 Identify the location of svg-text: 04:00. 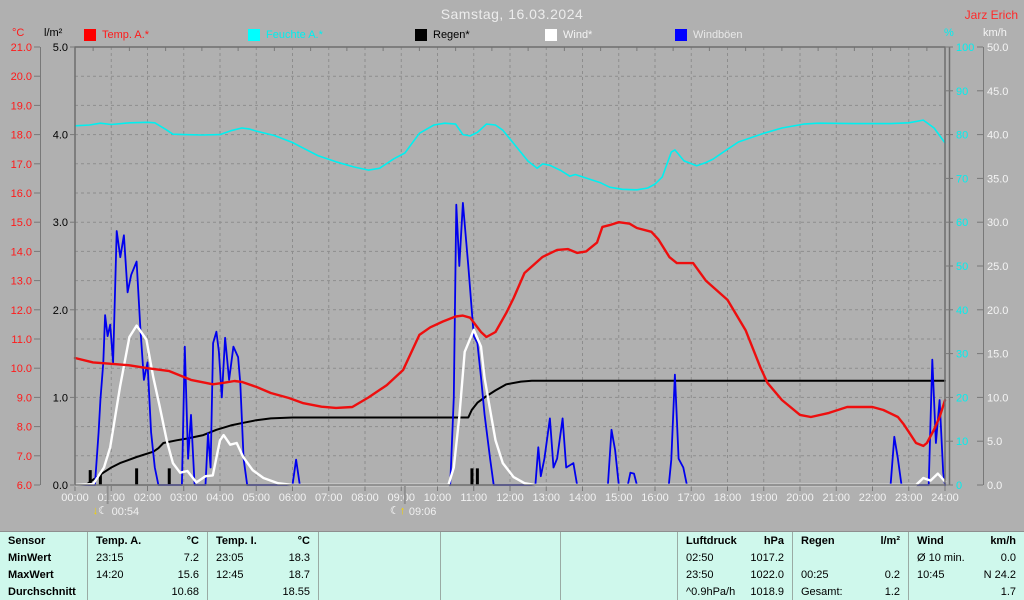
(220, 498).